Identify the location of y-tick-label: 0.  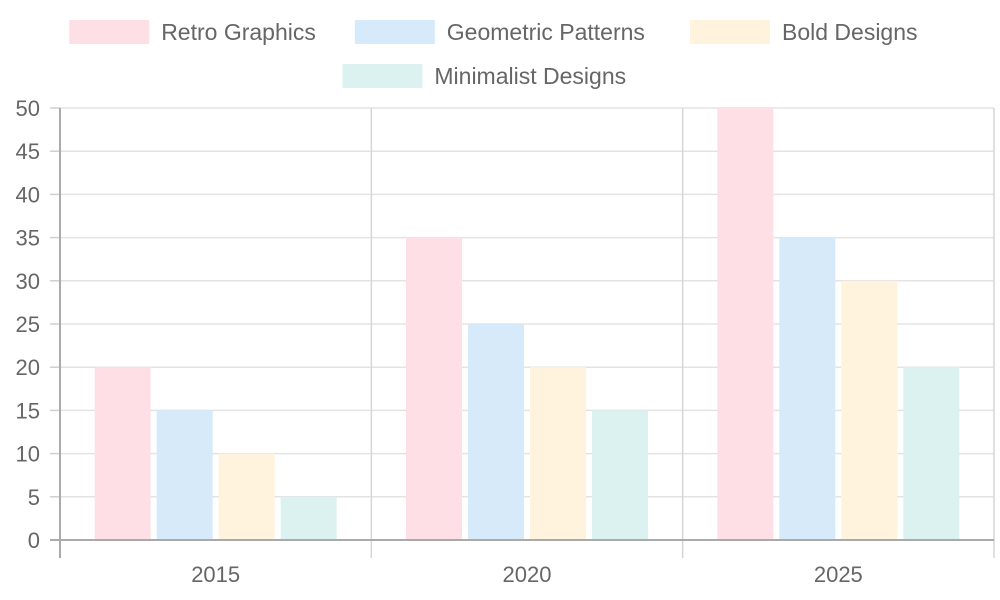
(34, 540).